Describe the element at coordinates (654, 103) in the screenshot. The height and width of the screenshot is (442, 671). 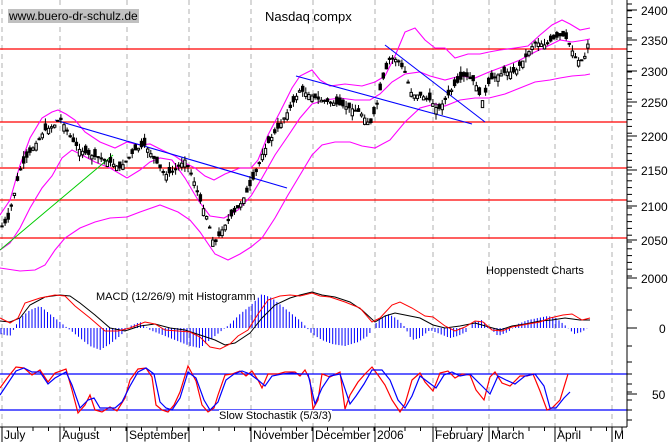
I see `tick-2250: 2250` at that location.